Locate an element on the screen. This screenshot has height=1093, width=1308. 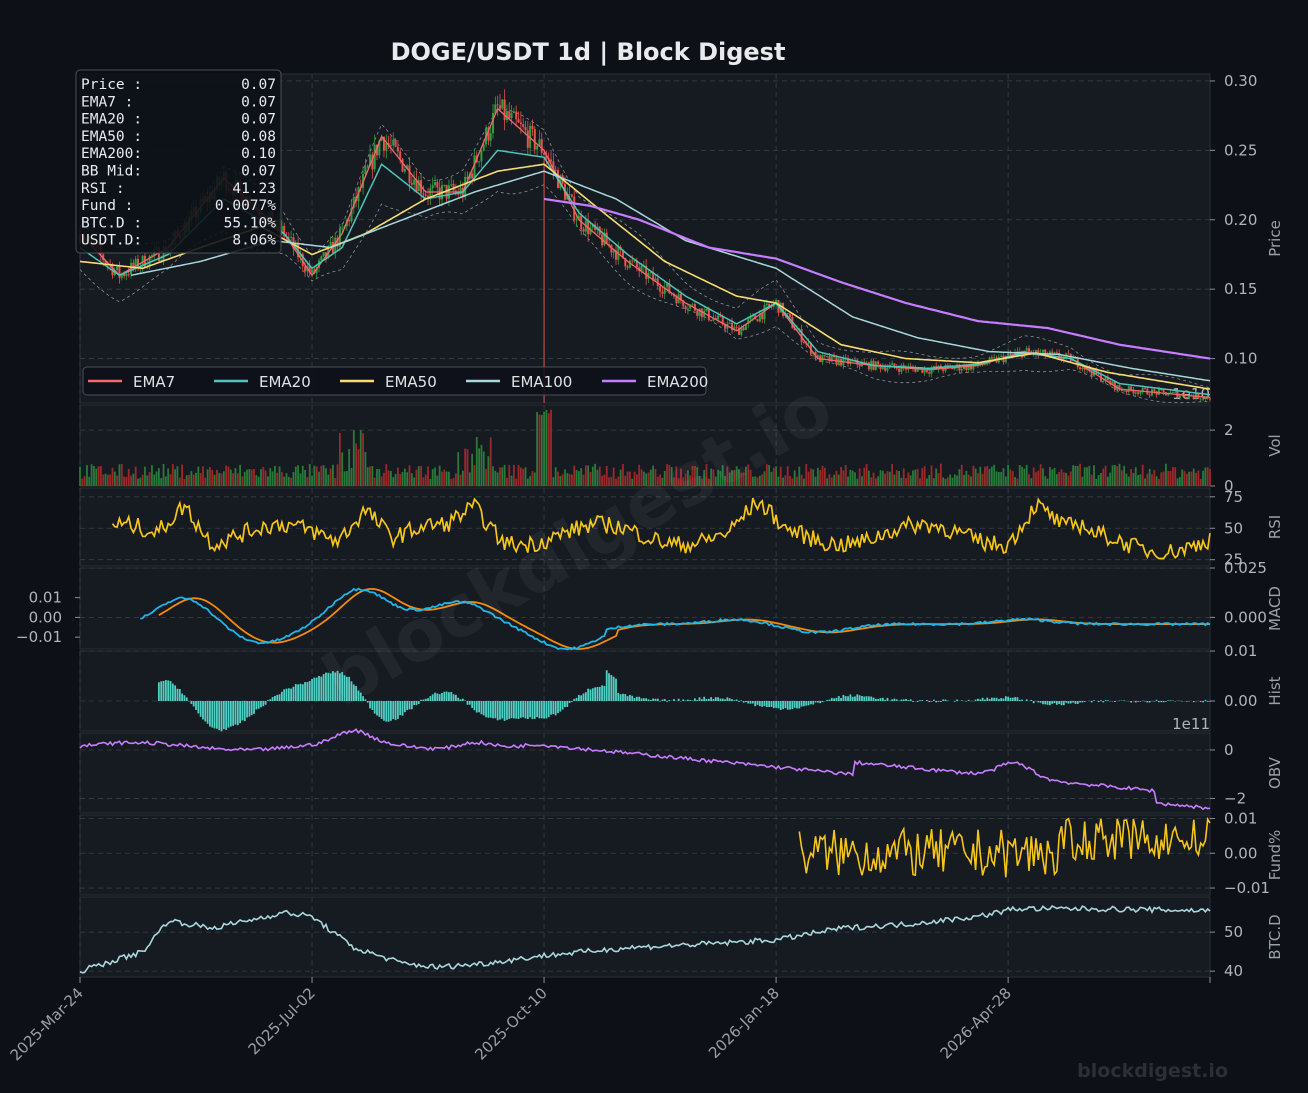
legend-frame is located at coordinates (394, 381).